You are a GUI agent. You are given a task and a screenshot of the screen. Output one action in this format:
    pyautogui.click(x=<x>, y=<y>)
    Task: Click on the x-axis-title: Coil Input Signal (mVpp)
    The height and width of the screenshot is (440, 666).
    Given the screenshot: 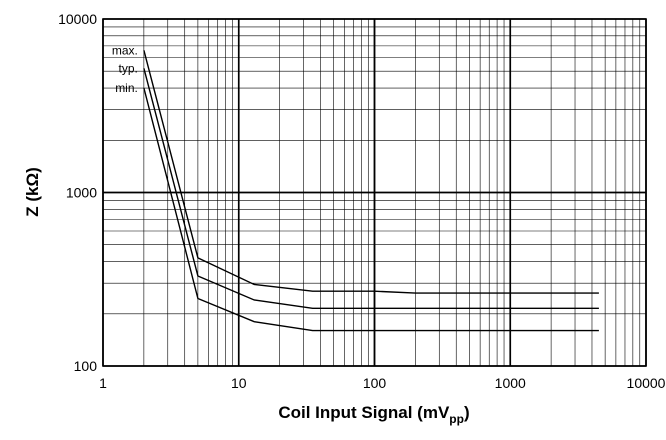 What is the action you would take?
    pyautogui.click(x=373, y=414)
    